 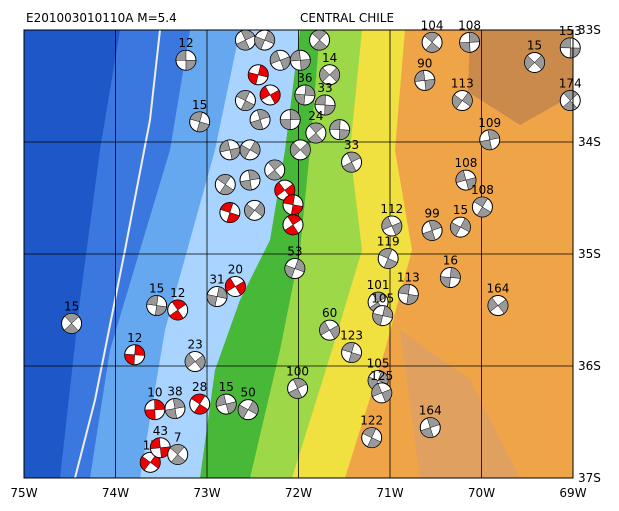 What do you see at coordinates (589, 478) in the screenshot?
I see `lat-tick-label: 37S` at bounding box center [589, 478].